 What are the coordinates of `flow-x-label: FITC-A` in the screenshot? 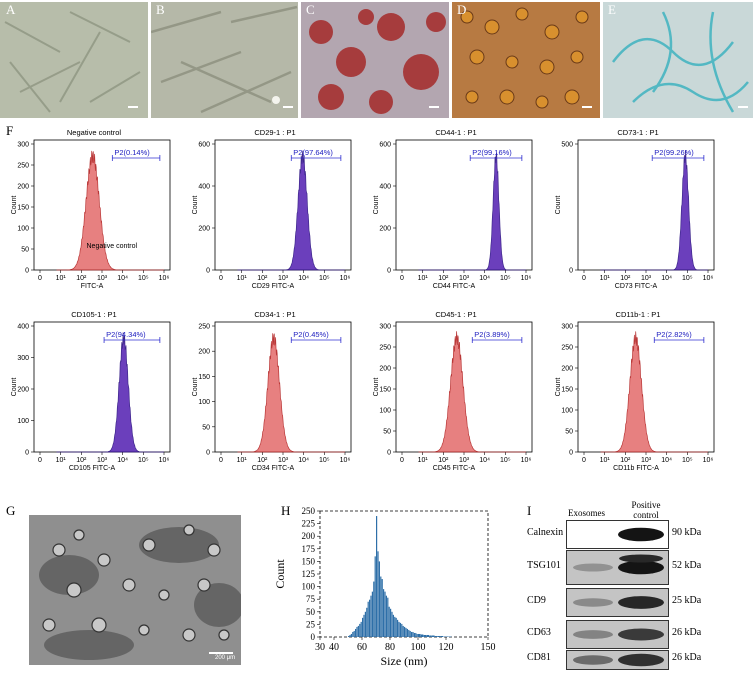 It's located at (92, 286).